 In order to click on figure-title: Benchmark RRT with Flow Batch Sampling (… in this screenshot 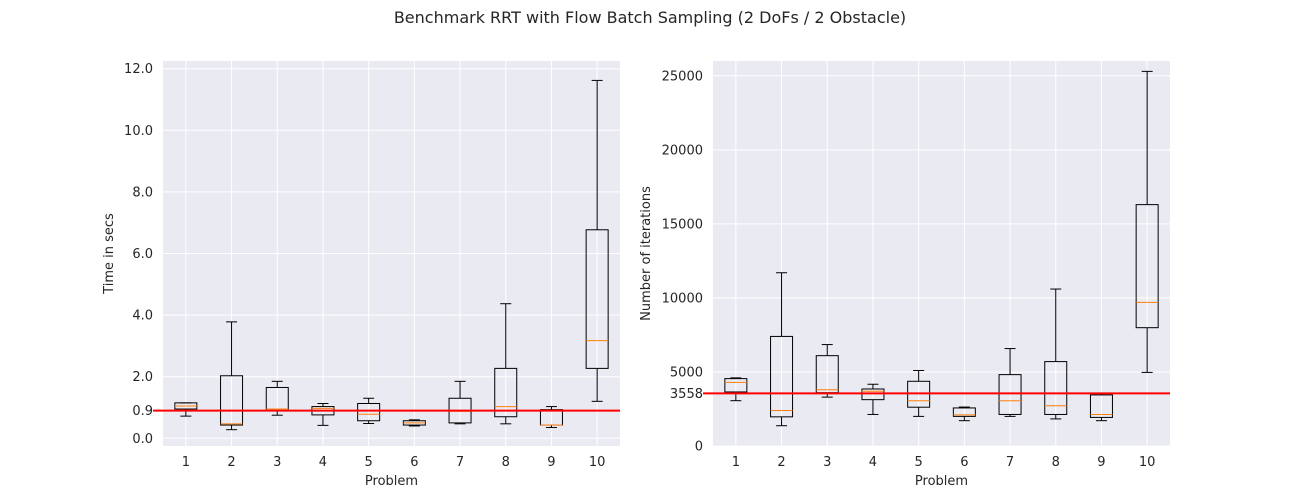, I will do `click(650, 17)`.